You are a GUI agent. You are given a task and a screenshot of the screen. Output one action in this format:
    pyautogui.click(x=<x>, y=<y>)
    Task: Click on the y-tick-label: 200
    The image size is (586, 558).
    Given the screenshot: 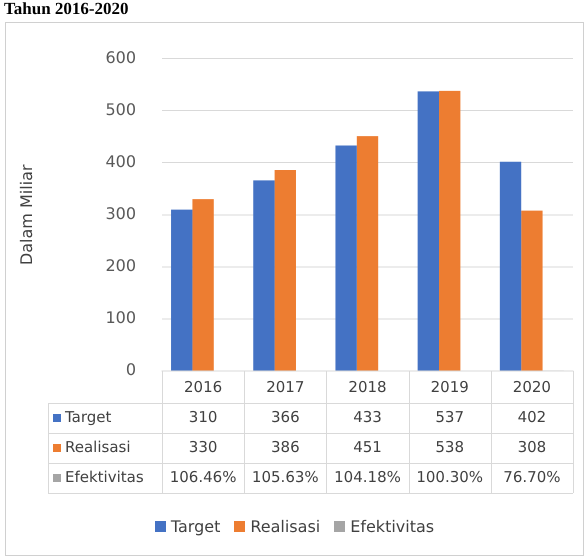 What is the action you would take?
    pyautogui.click(x=120, y=266)
    